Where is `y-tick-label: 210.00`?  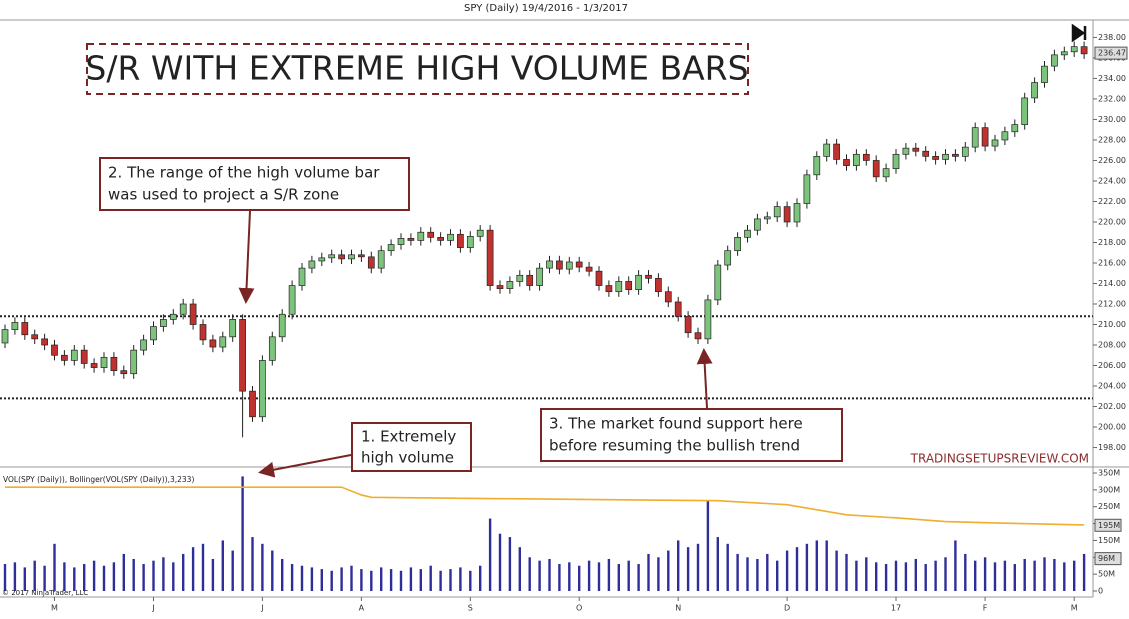 y-tick-label: 210.00 is located at coordinates (1112, 324).